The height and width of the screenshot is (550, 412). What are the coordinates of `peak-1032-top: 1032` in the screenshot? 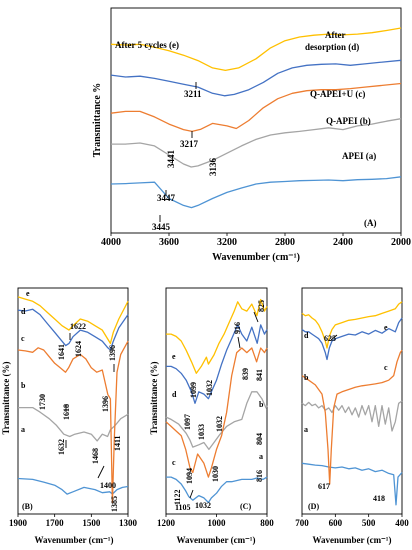 It's located at (209, 388).